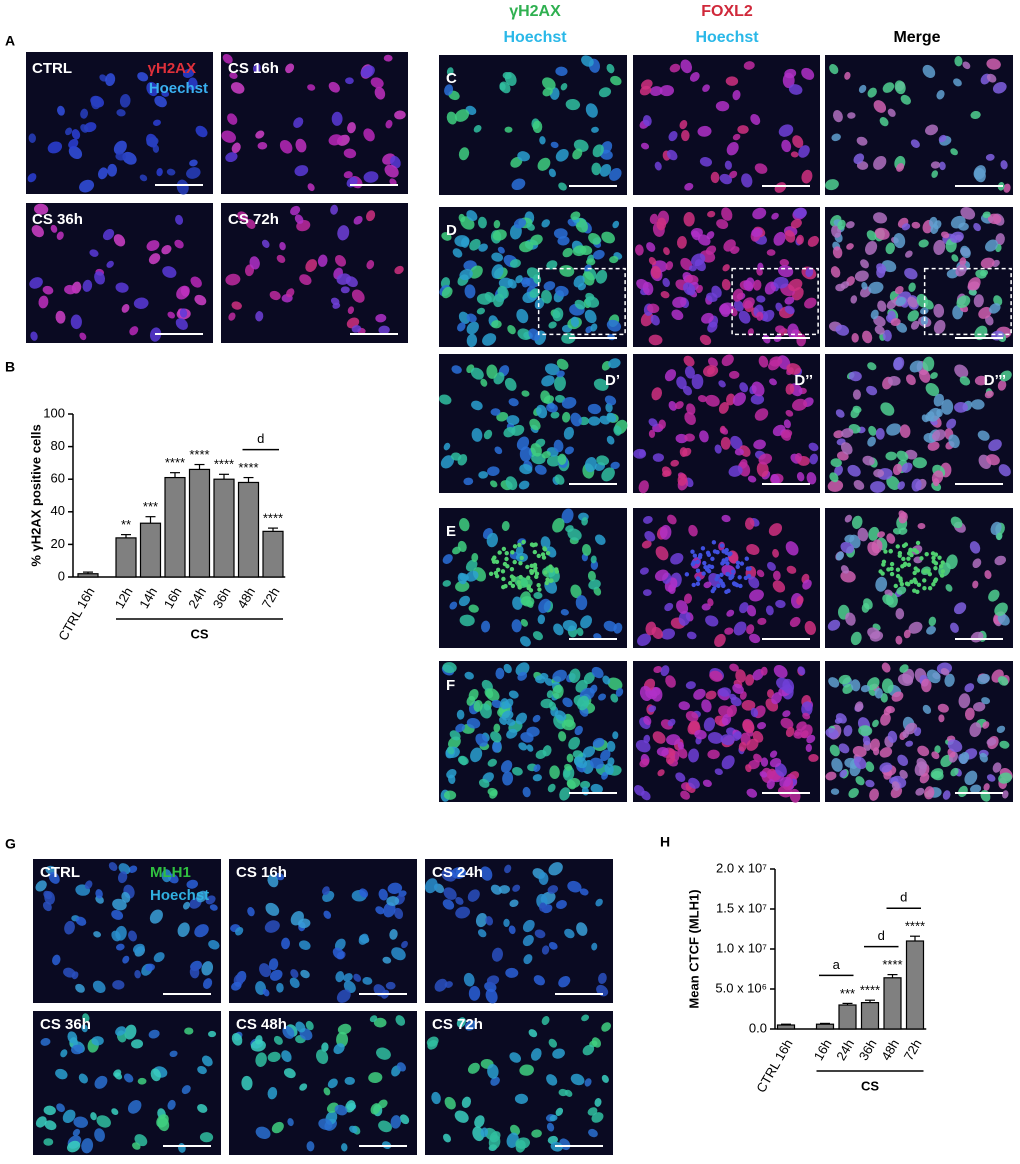 This screenshot has height=1164, width=1020. What do you see at coordinates (88, 572) in the screenshot?
I see `error-bar` at bounding box center [88, 572].